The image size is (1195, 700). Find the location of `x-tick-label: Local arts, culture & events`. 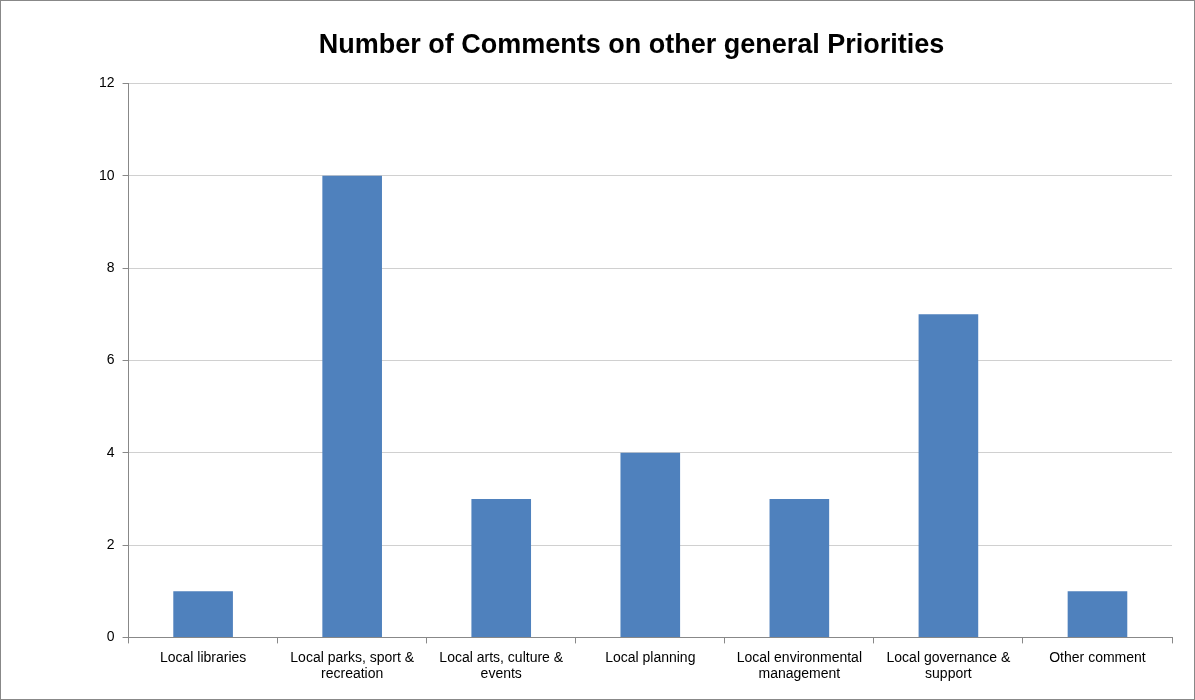

x-tick-label: Local arts, culture & events is located at coordinates (501, 665).